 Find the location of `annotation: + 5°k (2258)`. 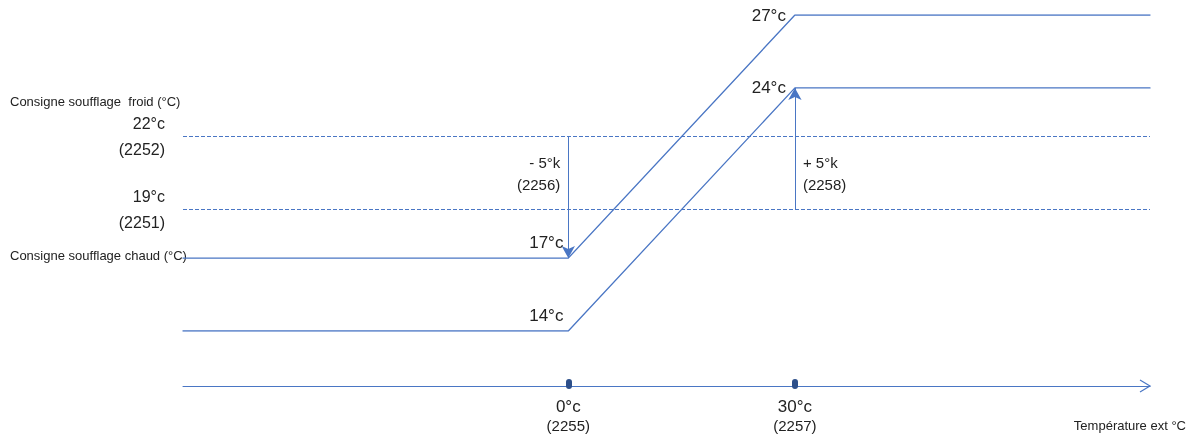

annotation: + 5°k (2258) is located at coordinates (824, 173).